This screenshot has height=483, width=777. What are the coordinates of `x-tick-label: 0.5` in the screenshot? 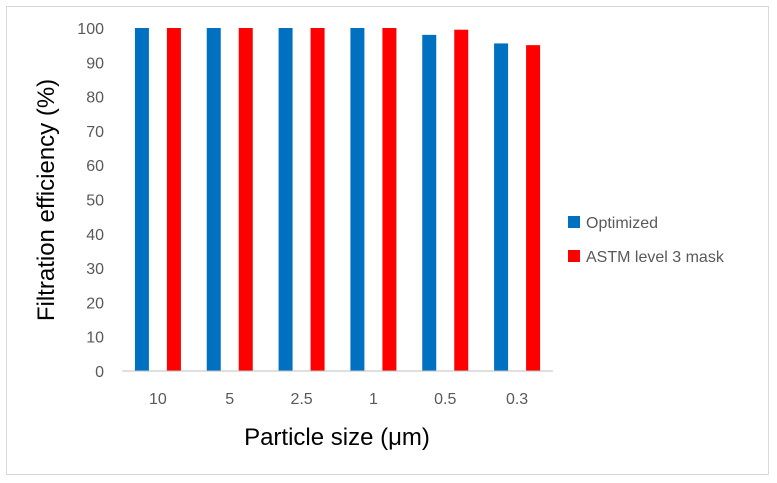 It's located at (445, 399).